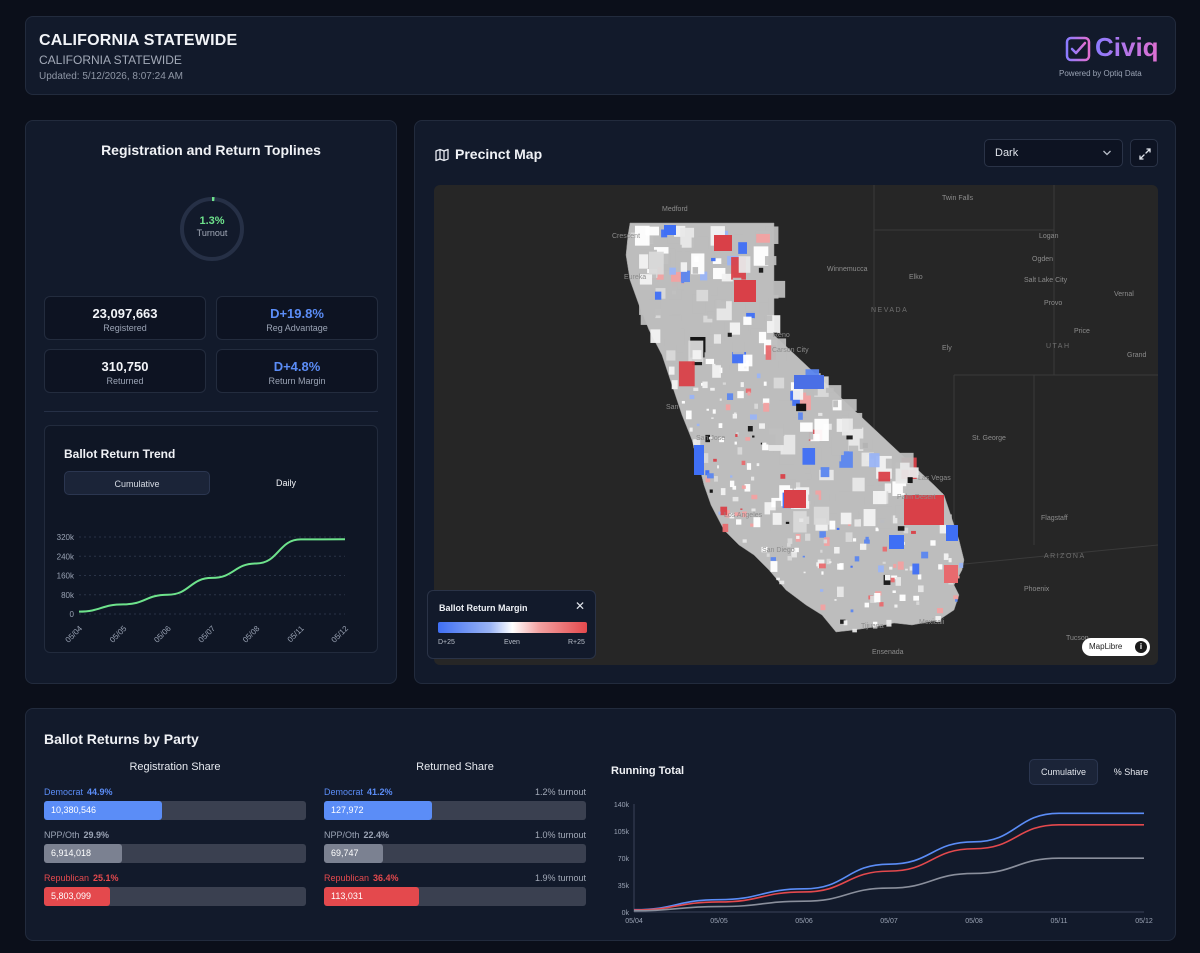 The width and height of the screenshot is (1200, 953). What do you see at coordinates (1059, 921) in the screenshot?
I see `x-tick-label: 05/11` at bounding box center [1059, 921].